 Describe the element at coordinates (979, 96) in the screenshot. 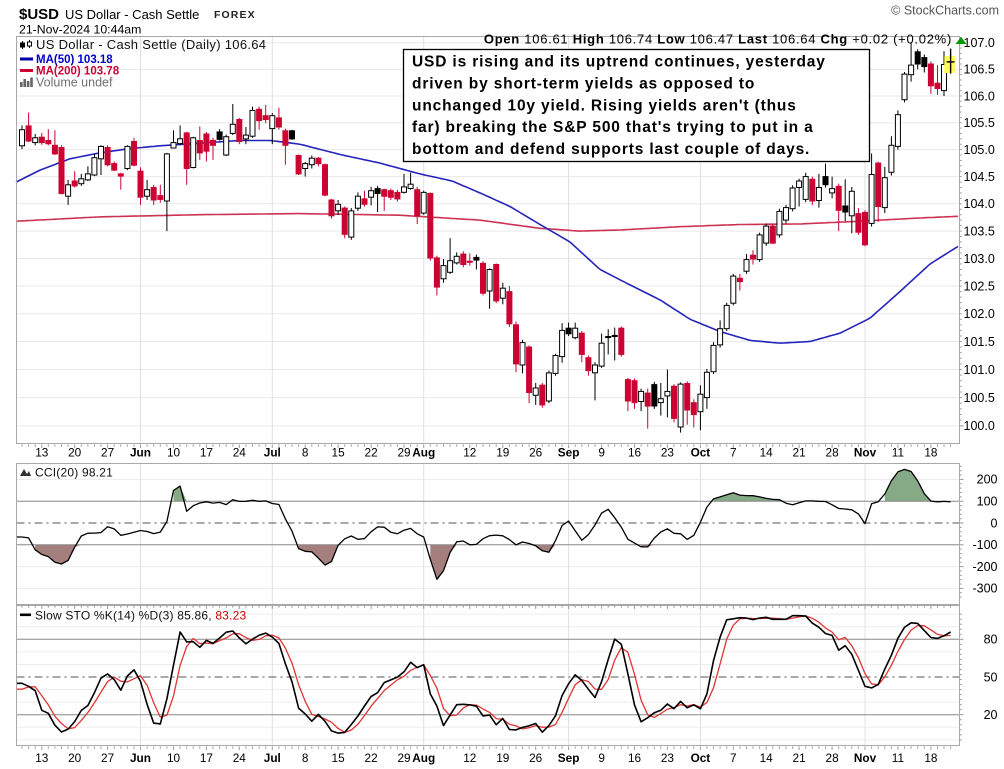

I see `svg-text: 106.0` at that location.